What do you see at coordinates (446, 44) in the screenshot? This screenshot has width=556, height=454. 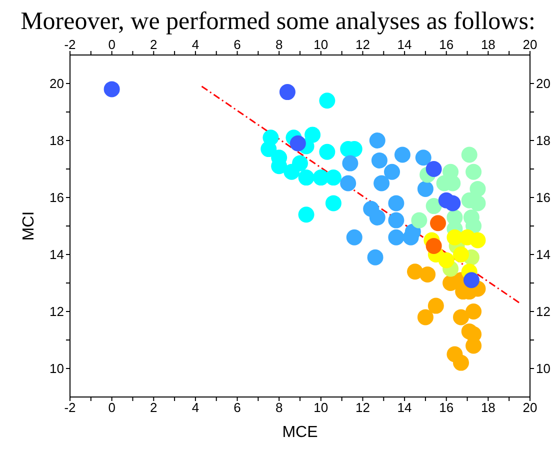 I see `x-tick-label: 16` at bounding box center [446, 44].